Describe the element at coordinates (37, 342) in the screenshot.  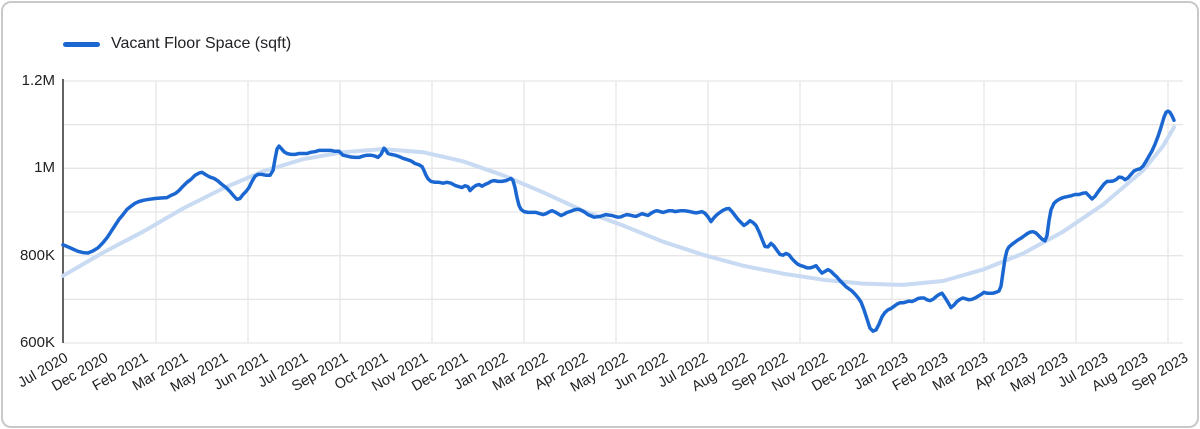
I see `y-axis-tick-label: 600K` at that location.